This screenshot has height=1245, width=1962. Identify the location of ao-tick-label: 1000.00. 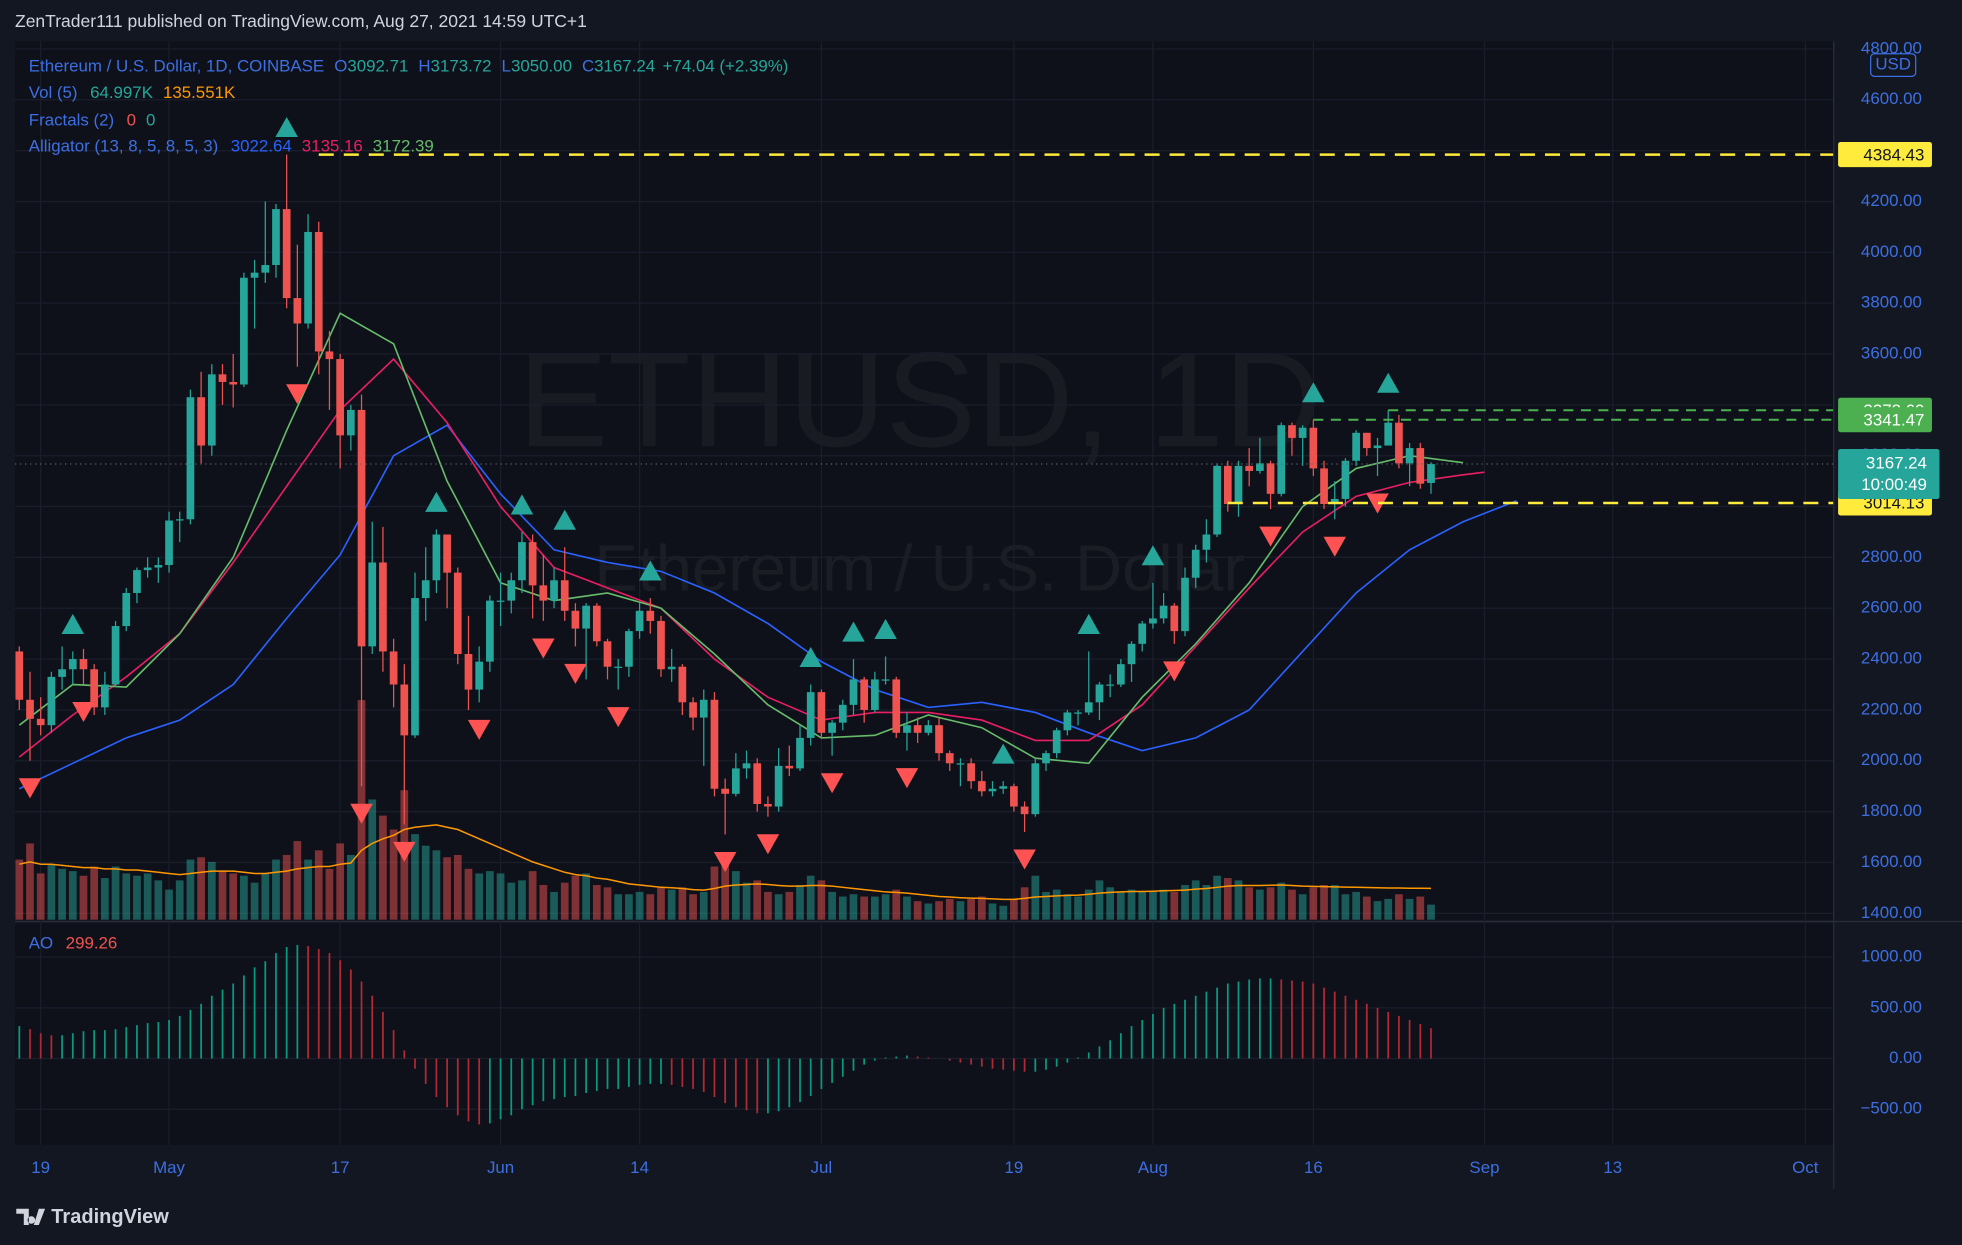
(1891, 956).